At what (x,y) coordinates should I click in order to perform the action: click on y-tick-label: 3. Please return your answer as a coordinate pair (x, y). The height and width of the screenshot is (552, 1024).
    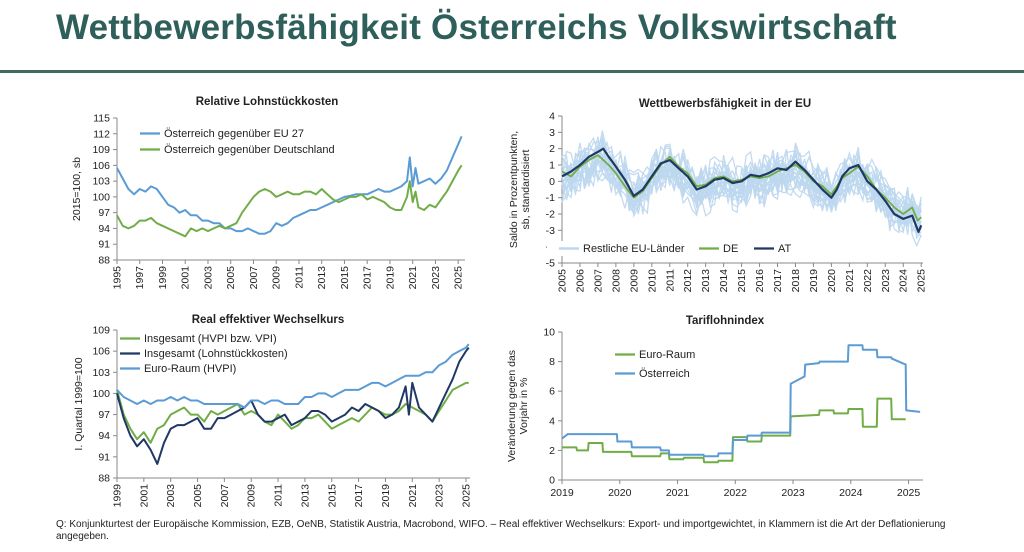
    Looking at the image, I should click on (552, 133).